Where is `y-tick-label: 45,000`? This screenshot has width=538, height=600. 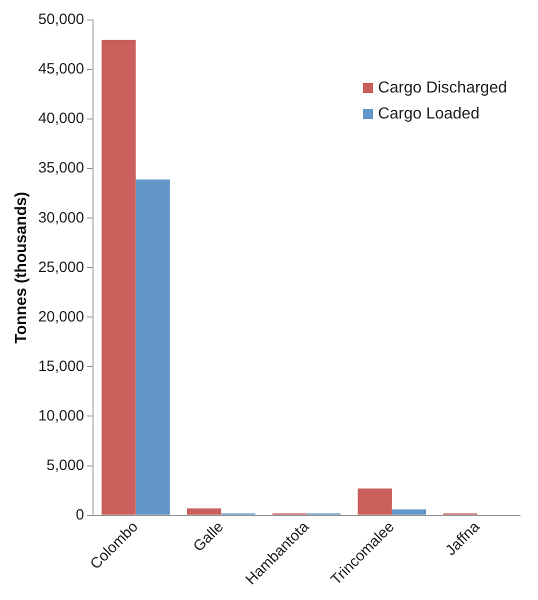 y-tick-label: 45,000 is located at coordinates (61, 69).